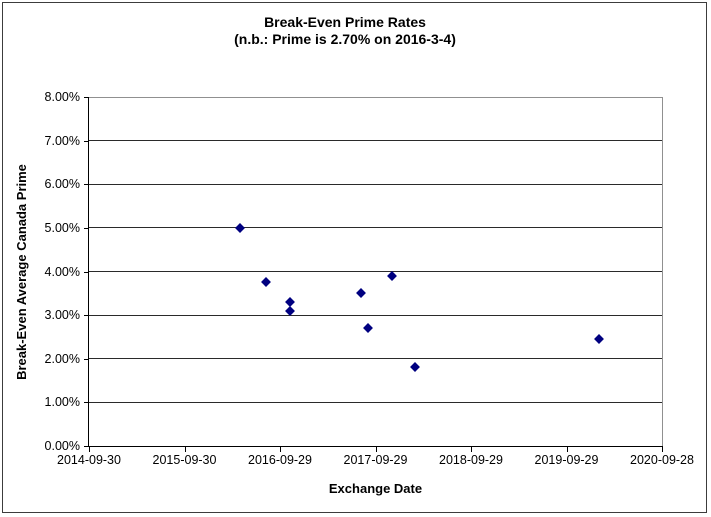  Describe the element at coordinates (376, 446) in the screenshot. I see `x-axis-line` at that location.